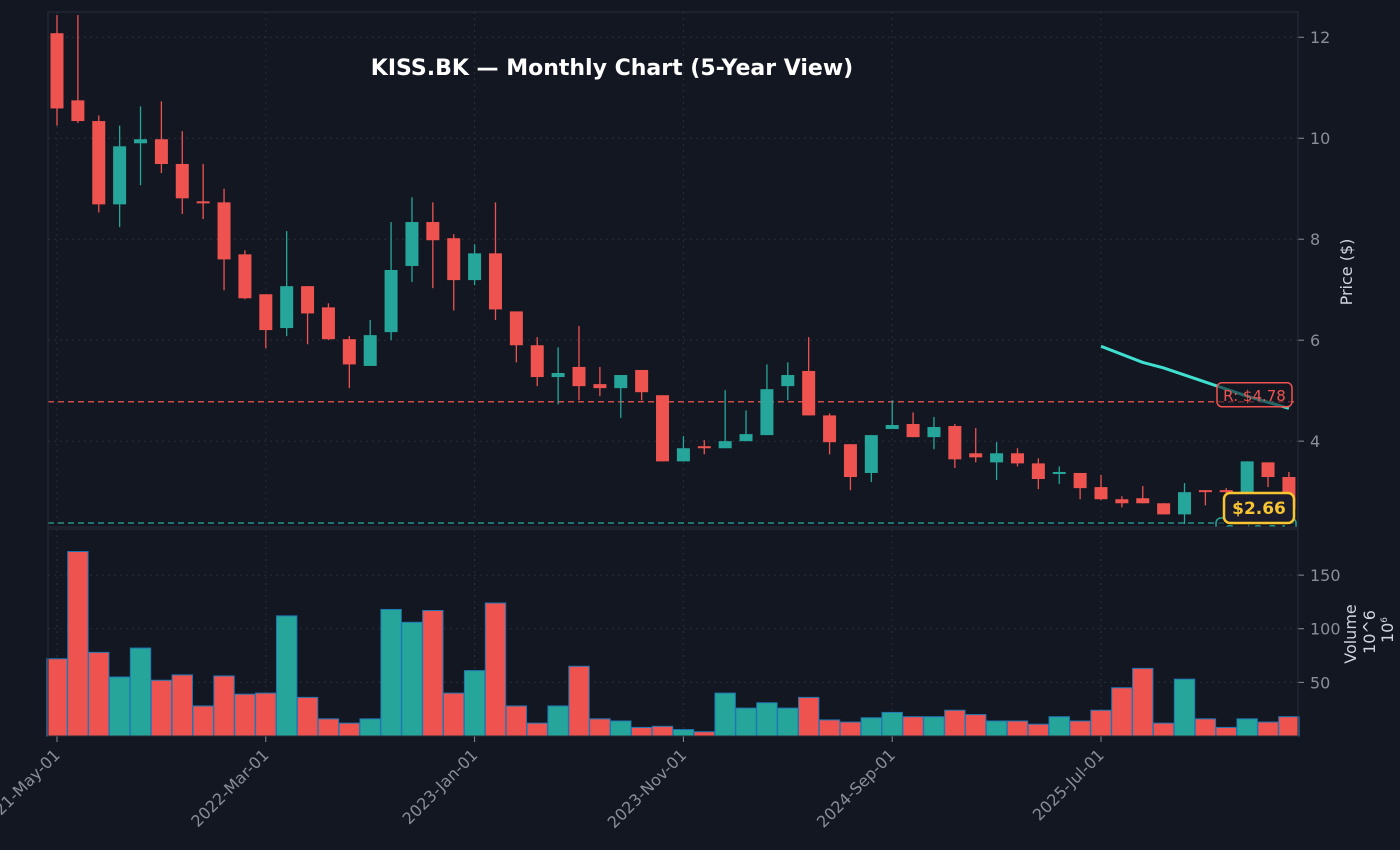  I want to click on volume-tick-label: 150, so click(1325, 575).